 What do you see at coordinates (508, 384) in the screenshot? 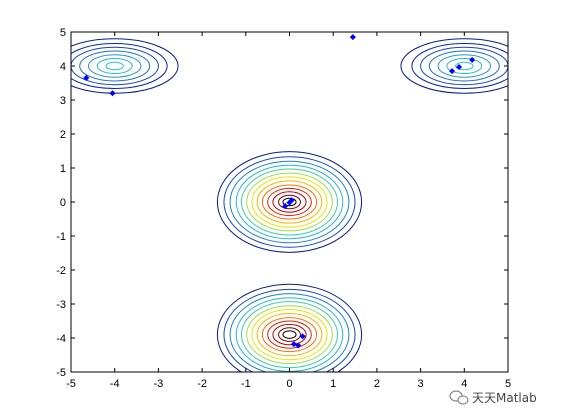
I see `x-tick-label: 5` at bounding box center [508, 384].